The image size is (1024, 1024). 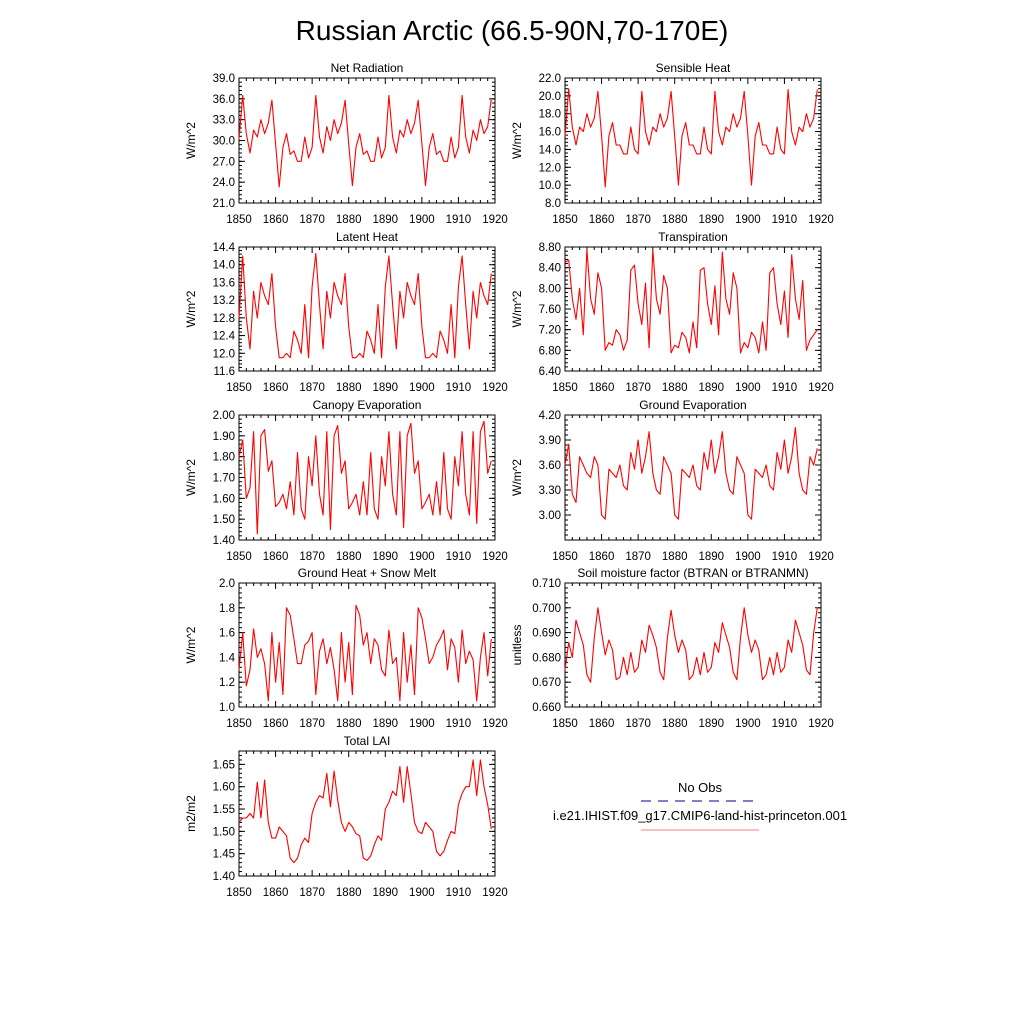 I want to click on y-tick-label: 21.0, so click(x=224, y=204).